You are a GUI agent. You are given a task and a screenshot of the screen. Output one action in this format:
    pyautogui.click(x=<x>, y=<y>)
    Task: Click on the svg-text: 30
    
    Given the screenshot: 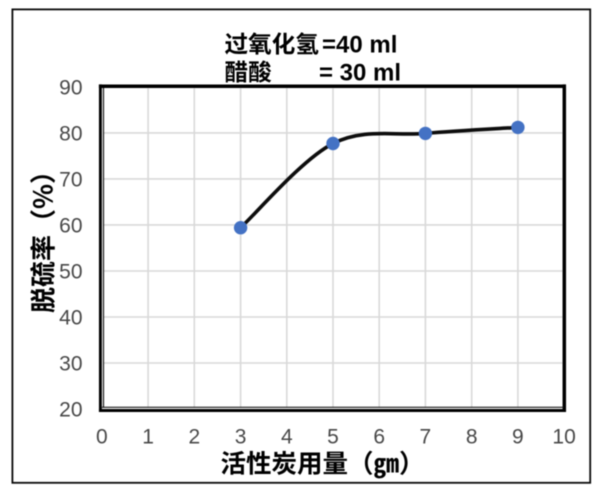 What is the action you would take?
    pyautogui.click(x=70, y=364)
    